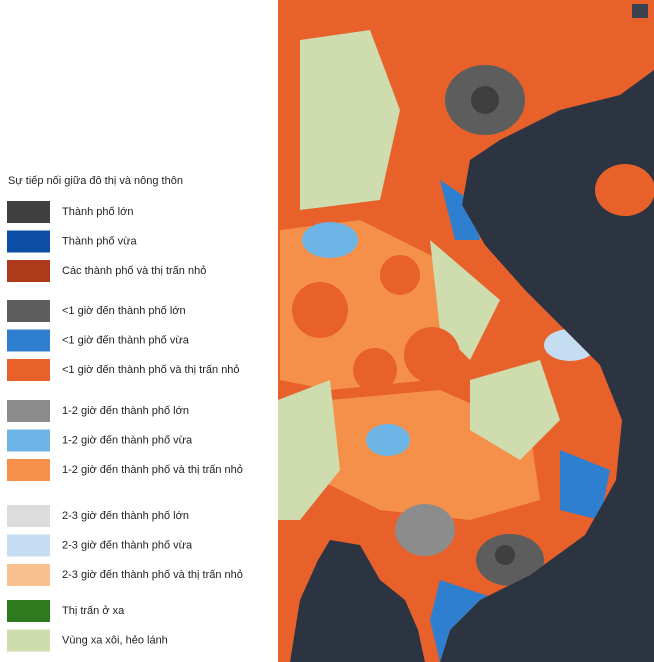 The image size is (654, 662). Describe the element at coordinates (125, 516) in the screenshot. I see `legend-label: 2-3 giờ đến thành phố lớn` at that location.